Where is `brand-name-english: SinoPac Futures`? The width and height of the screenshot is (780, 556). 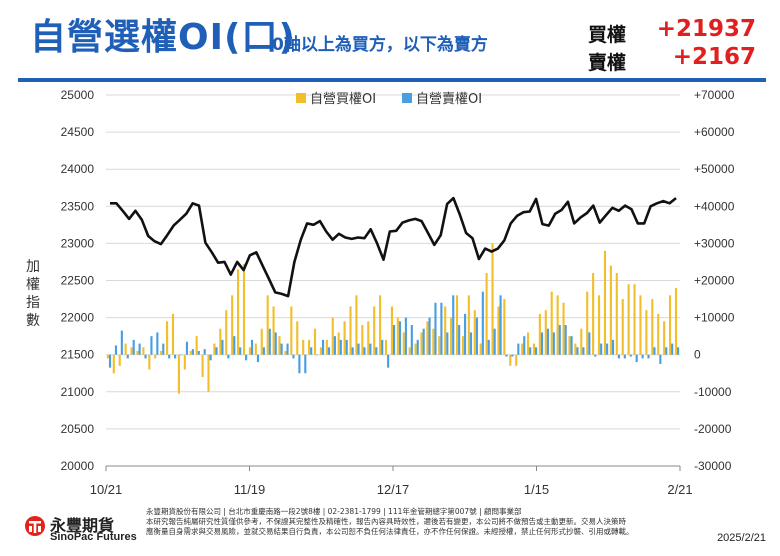
brand-name-english: SinoPac Futures is located at coordinates (93, 537).